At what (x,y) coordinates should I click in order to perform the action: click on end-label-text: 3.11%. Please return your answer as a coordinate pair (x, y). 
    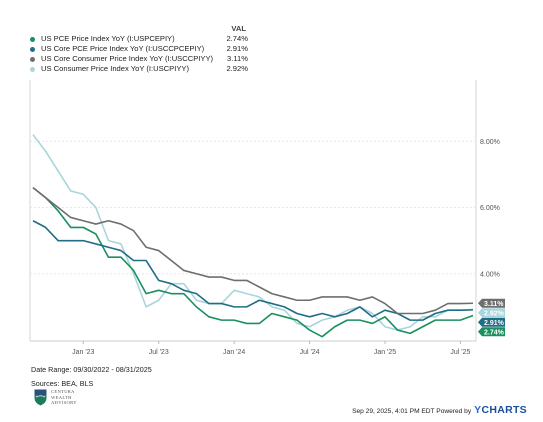
    Looking at the image, I should click on (494, 304).